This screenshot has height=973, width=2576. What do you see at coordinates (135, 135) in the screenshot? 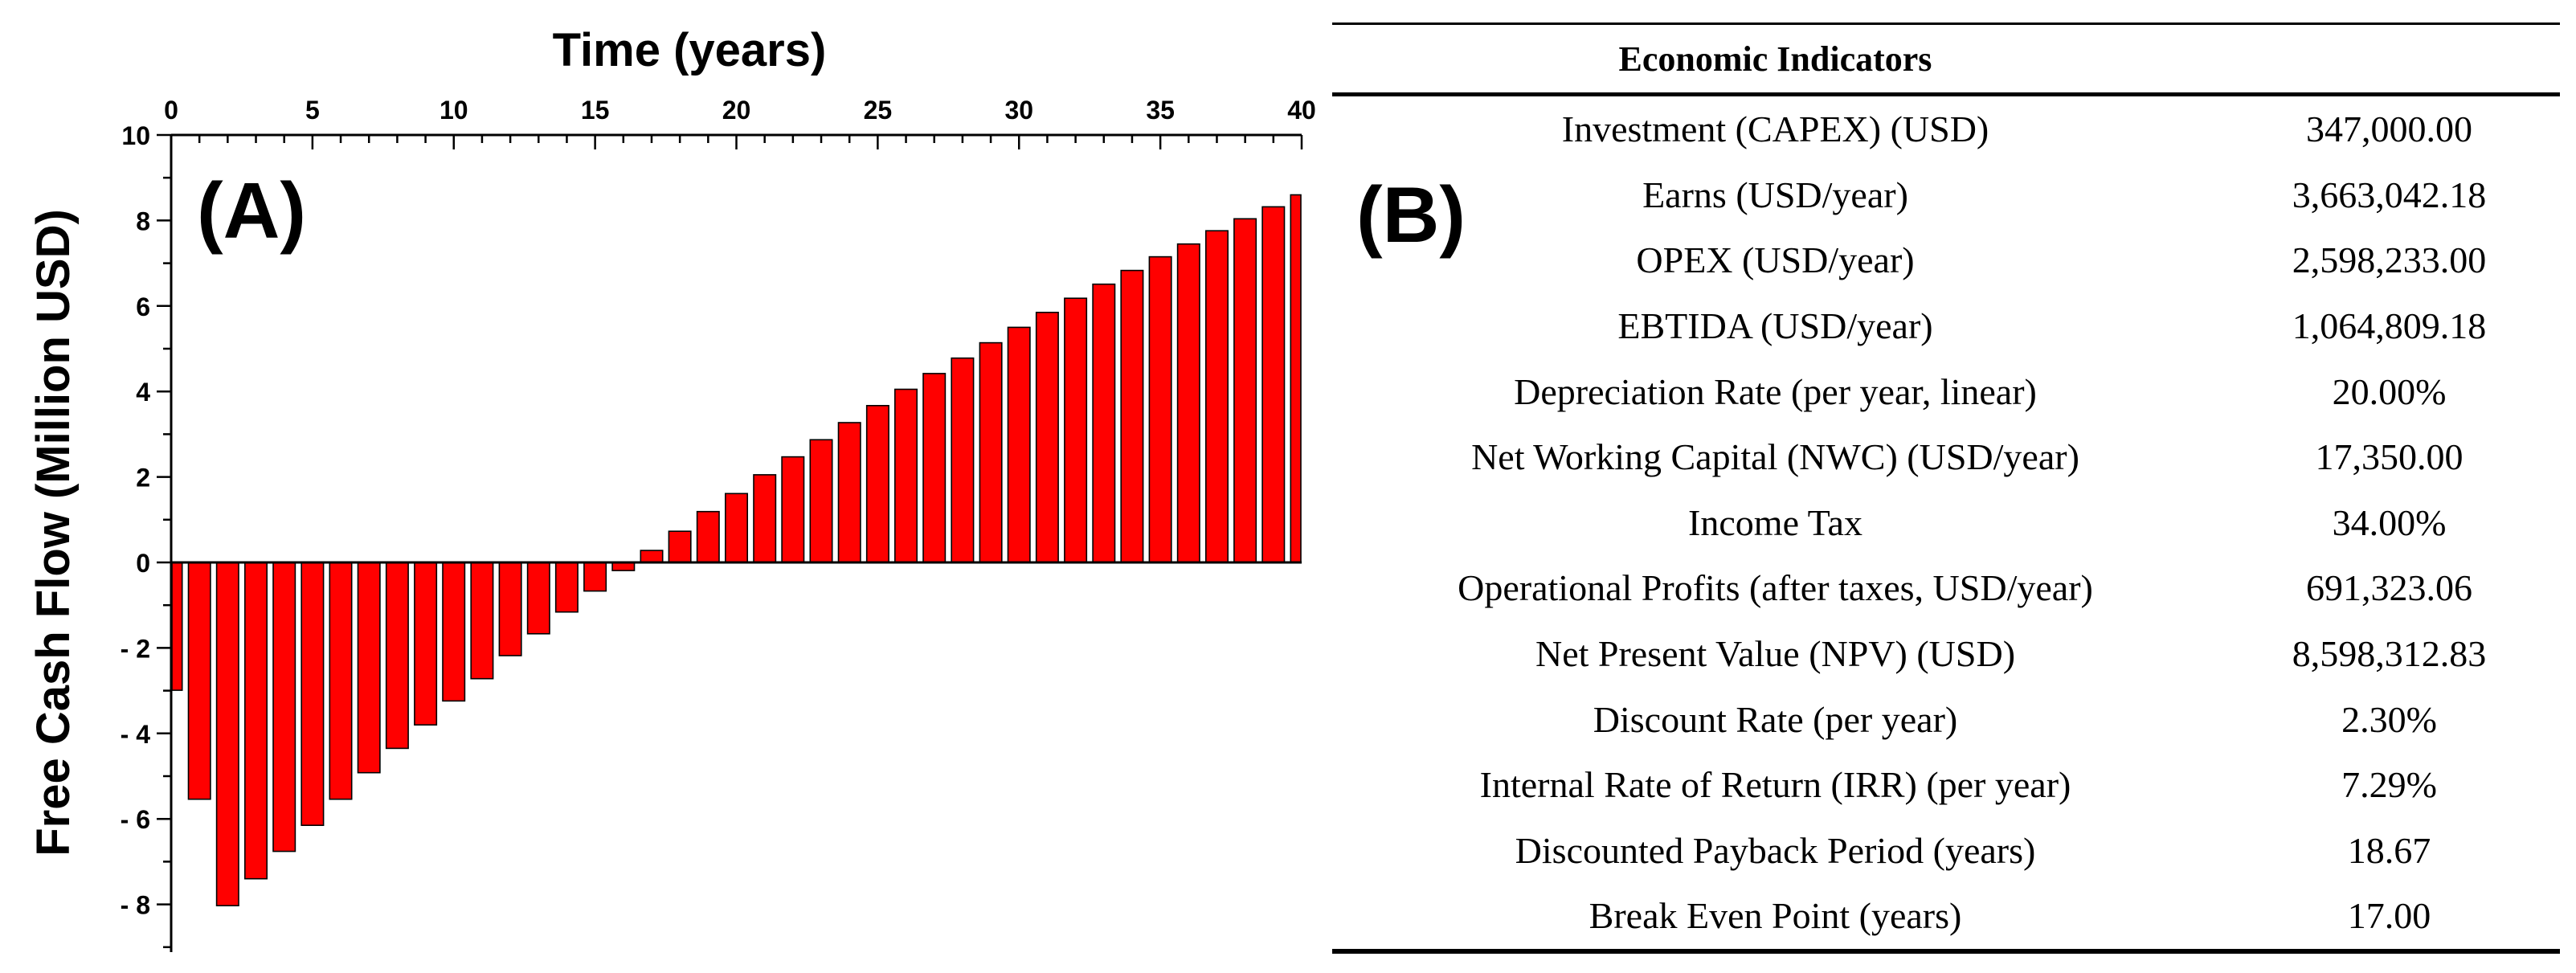
I see `y-tick-label: 10` at bounding box center [135, 135].